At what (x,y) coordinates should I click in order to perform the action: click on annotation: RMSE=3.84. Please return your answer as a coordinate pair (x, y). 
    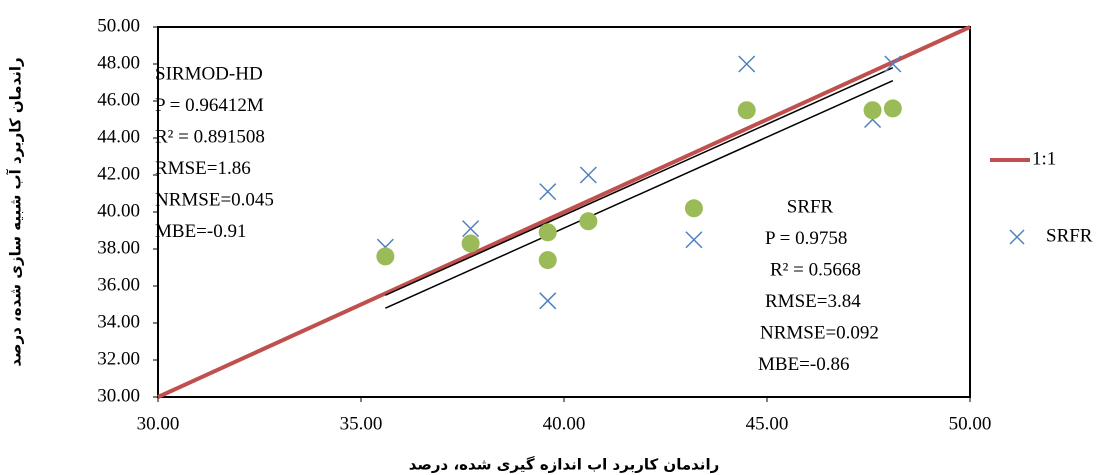
    Looking at the image, I should click on (813, 301).